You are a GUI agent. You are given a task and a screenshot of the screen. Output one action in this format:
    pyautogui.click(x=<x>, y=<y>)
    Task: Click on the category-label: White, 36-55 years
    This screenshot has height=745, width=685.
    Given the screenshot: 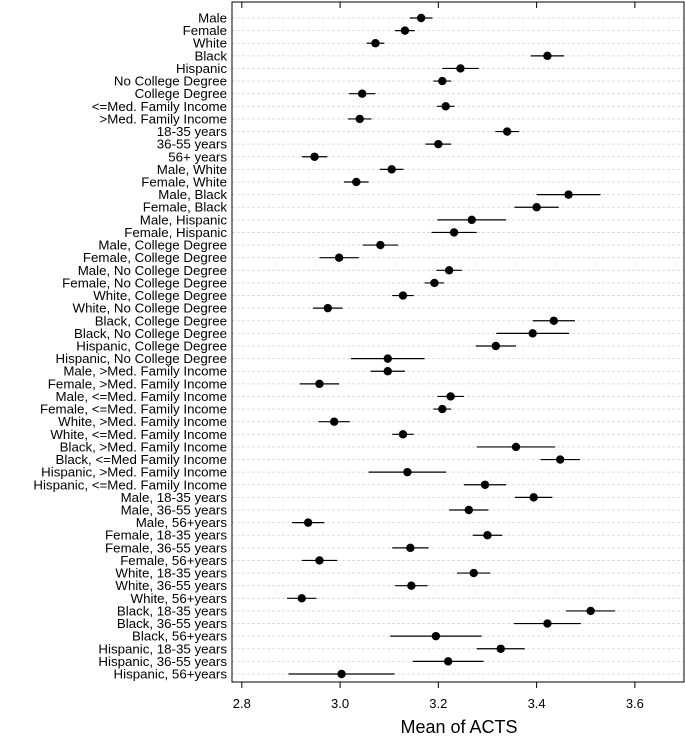 What is the action you would take?
    pyautogui.click(x=171, y=585)
    